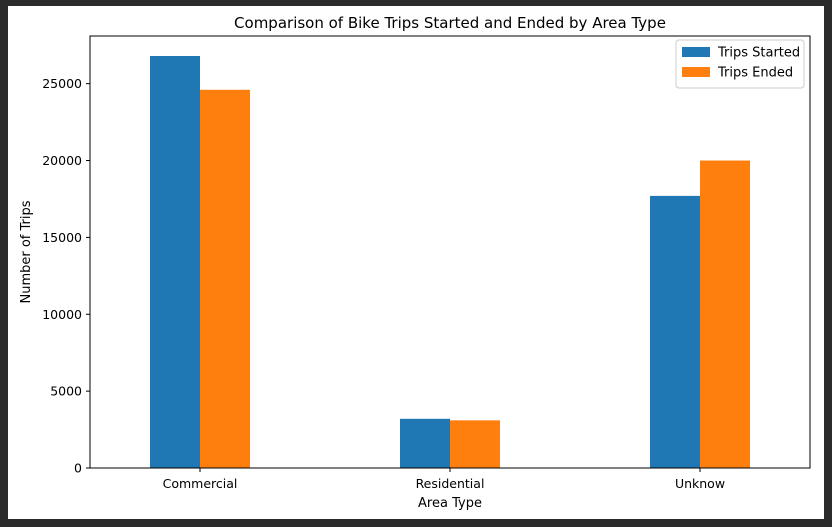  I want to click on y-axis-ticks: 0 5000 10000 15000 20000 25000, so click(66, 276).